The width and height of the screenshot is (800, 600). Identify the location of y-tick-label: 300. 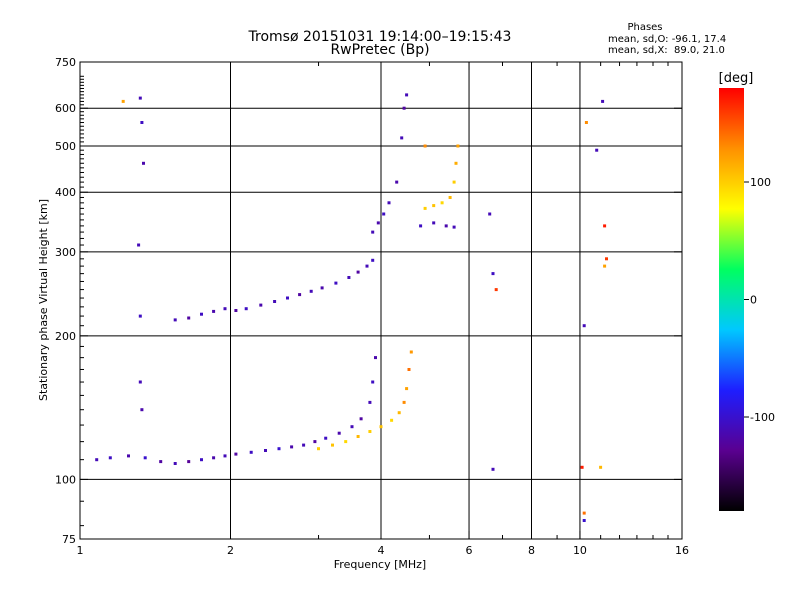
(65, 252).